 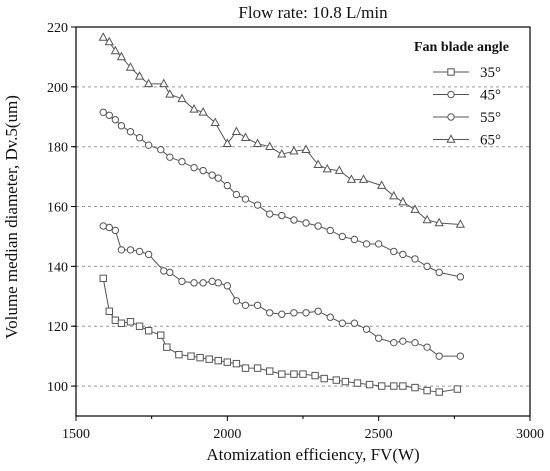 What do you see at coordinates (461, 47) in the screenshot?
I see `legend-title: Fan blade angle` at bounding box center [461, 47].